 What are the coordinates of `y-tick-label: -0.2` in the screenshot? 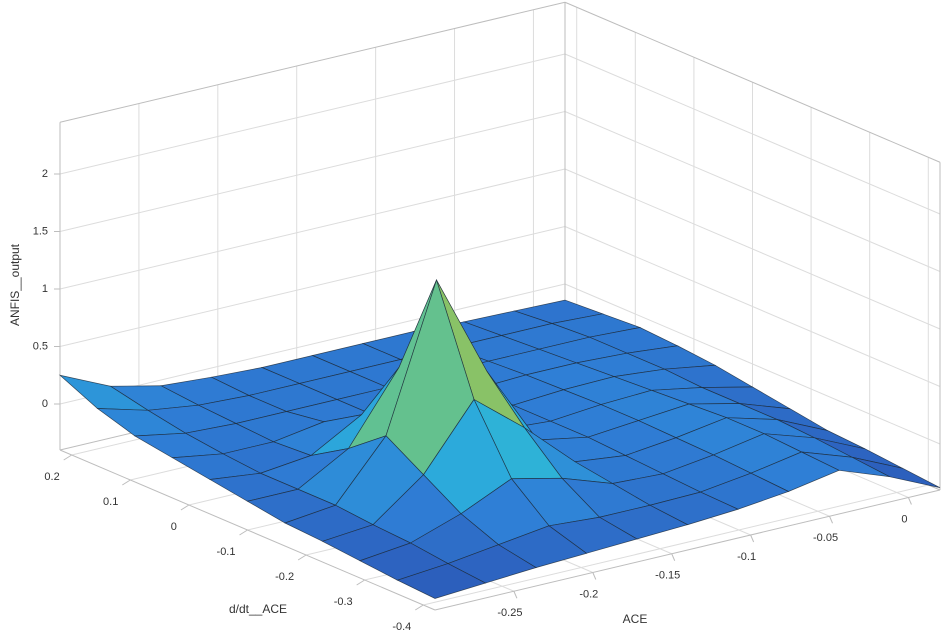 It's located at (284, 577).